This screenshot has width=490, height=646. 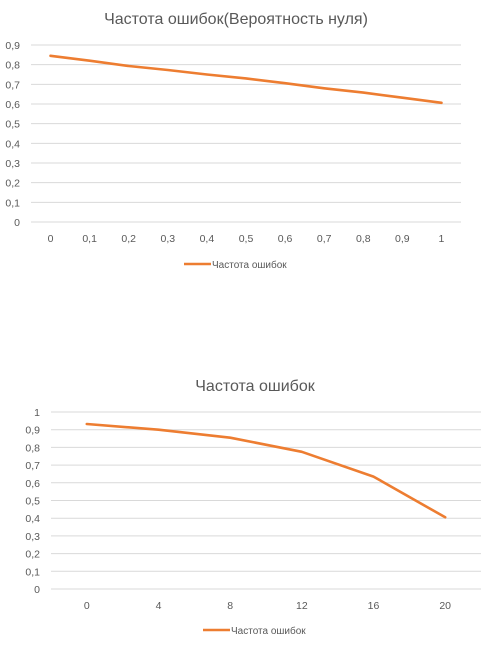 What do you see at coordinates (230, 606) in the screenshot?
I see `x-tick-label: 8` at bounding box center [230, 606].